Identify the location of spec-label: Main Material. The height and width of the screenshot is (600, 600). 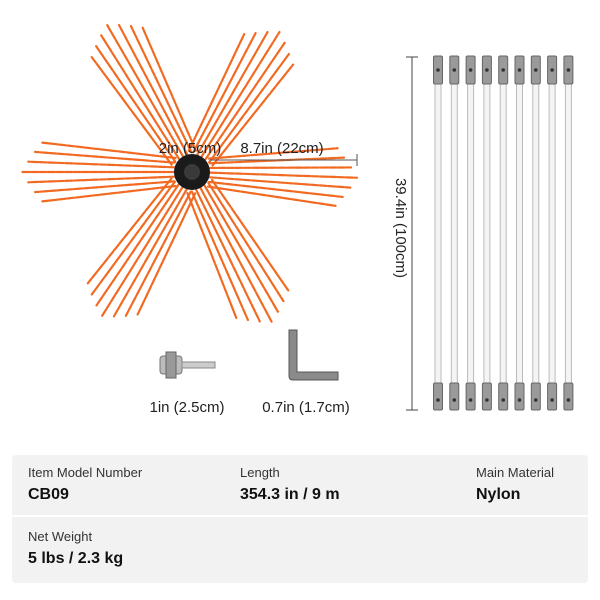
(515, 472).